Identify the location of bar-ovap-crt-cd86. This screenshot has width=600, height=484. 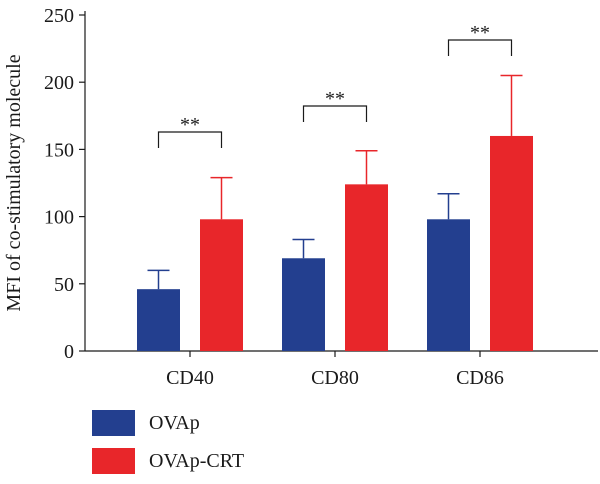
(511, 243).